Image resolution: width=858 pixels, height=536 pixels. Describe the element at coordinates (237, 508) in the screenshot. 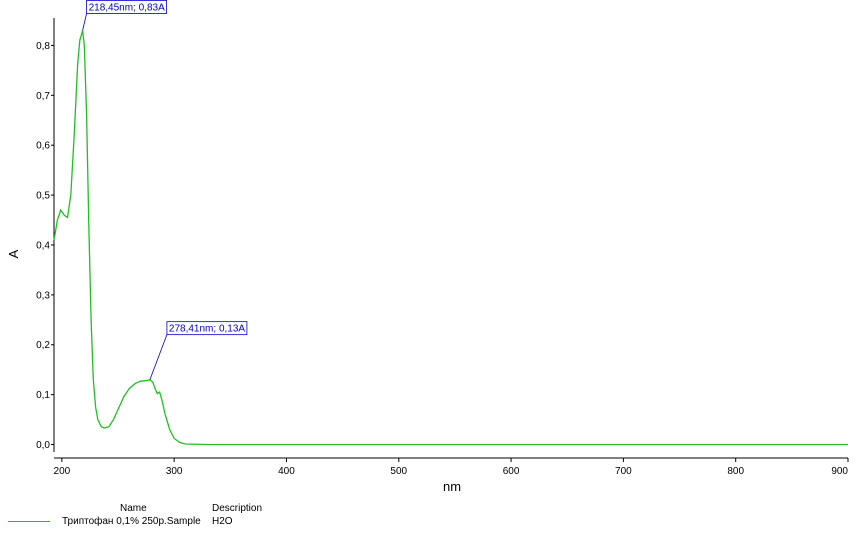

I see `legend-description-header: Description` at that location.